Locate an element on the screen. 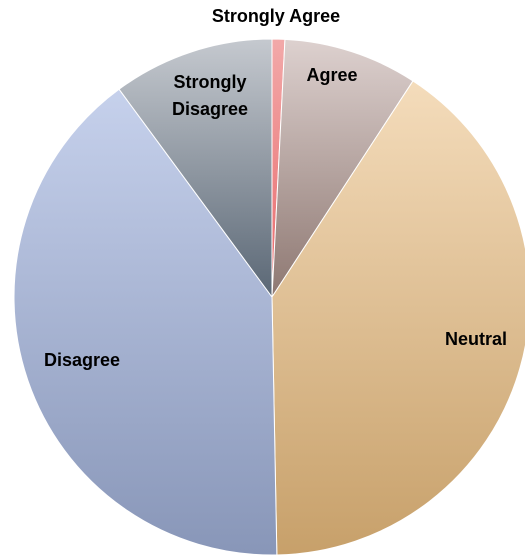 The image size is (525, 557). slice-label-strongly-disagree-line2: Disagree is located at coordinates (210, 109).